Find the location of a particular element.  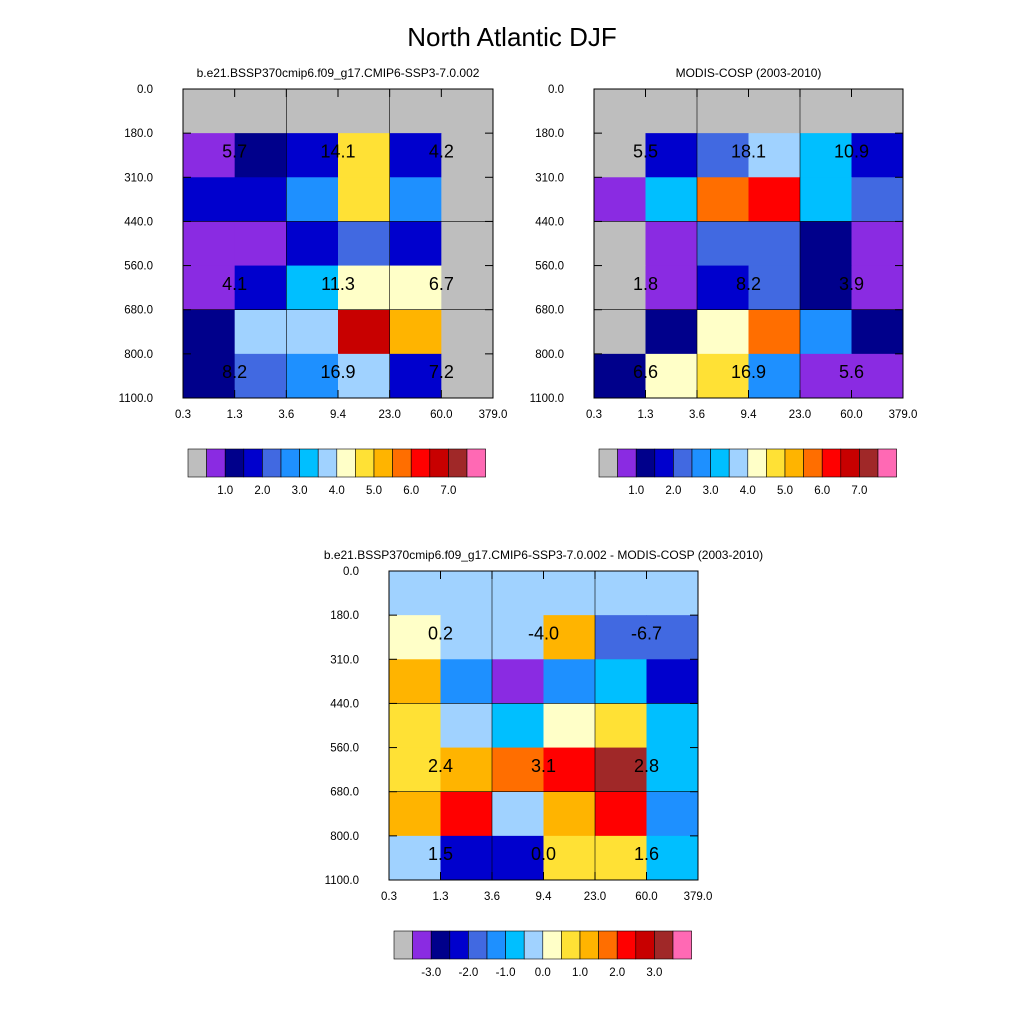

cell-annotation: 5.6 is located at coordinates (851, 372).